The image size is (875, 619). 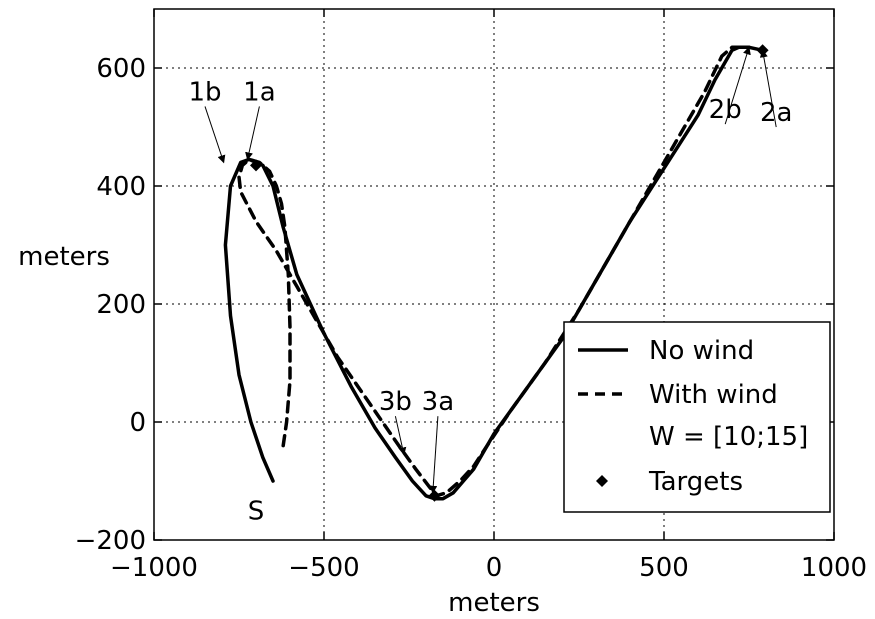 What do you see at coordinates (256, 511) in the screenshot?
I see `annotation-label: S` at bounding box center [256, 511].